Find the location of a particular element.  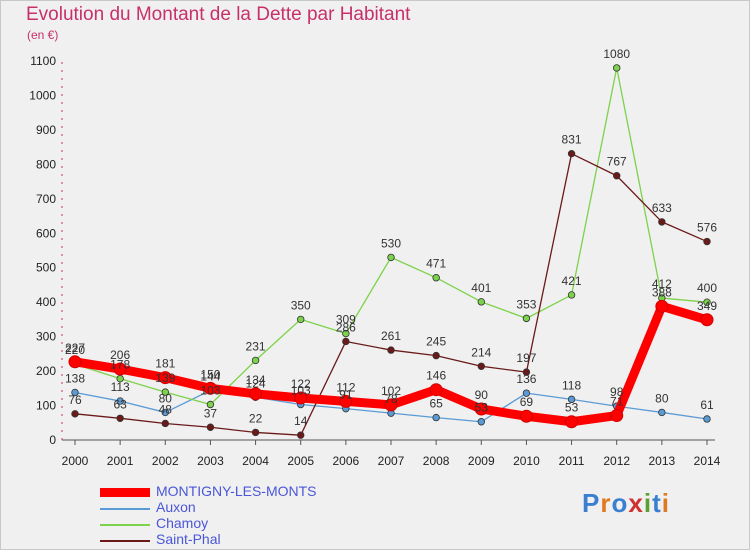

data-label: 227 is located at coordinates (75, 348).